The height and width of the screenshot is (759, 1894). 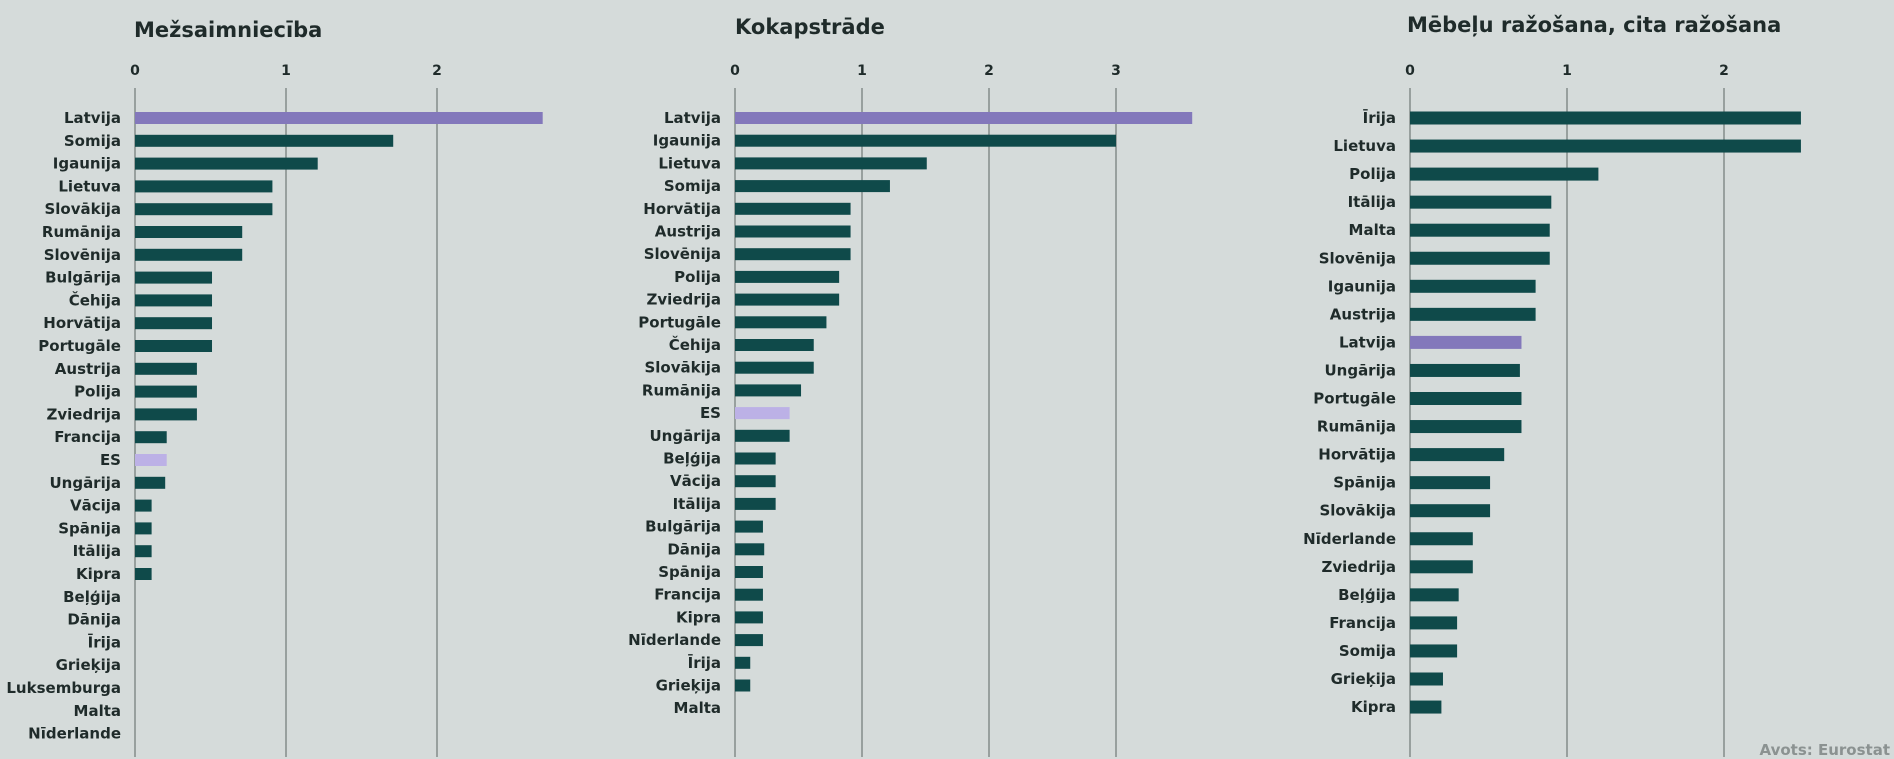 I want to click on category-label: Rumānija, so click(x=681, y=390).